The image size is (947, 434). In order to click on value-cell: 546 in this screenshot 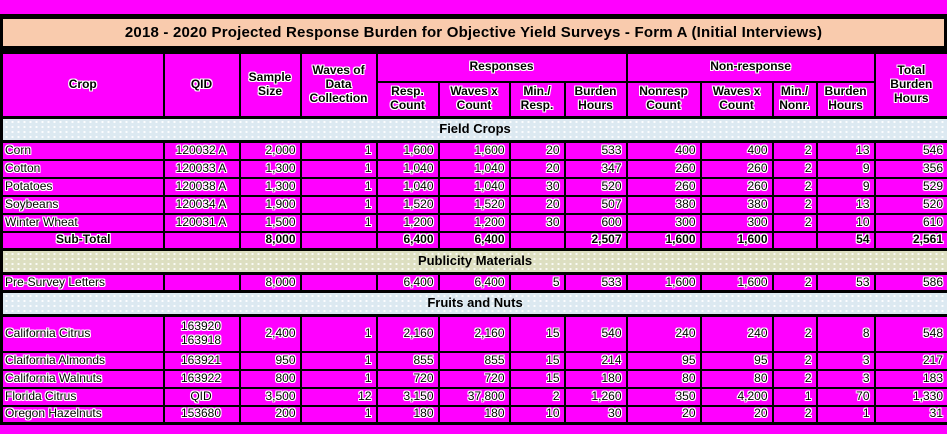, I will do `click(910, 150)`.